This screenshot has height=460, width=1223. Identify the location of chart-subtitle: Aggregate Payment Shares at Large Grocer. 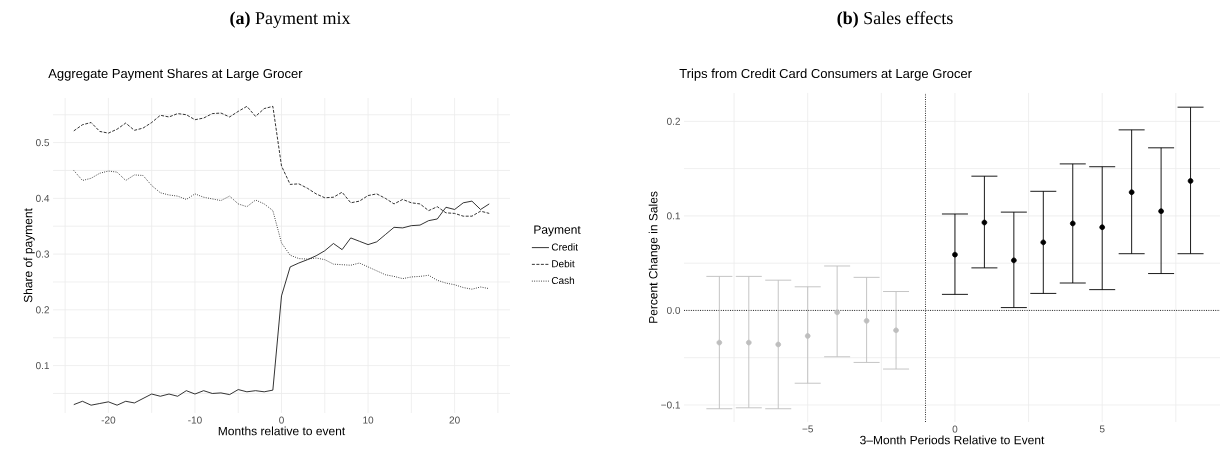
(175, 74).